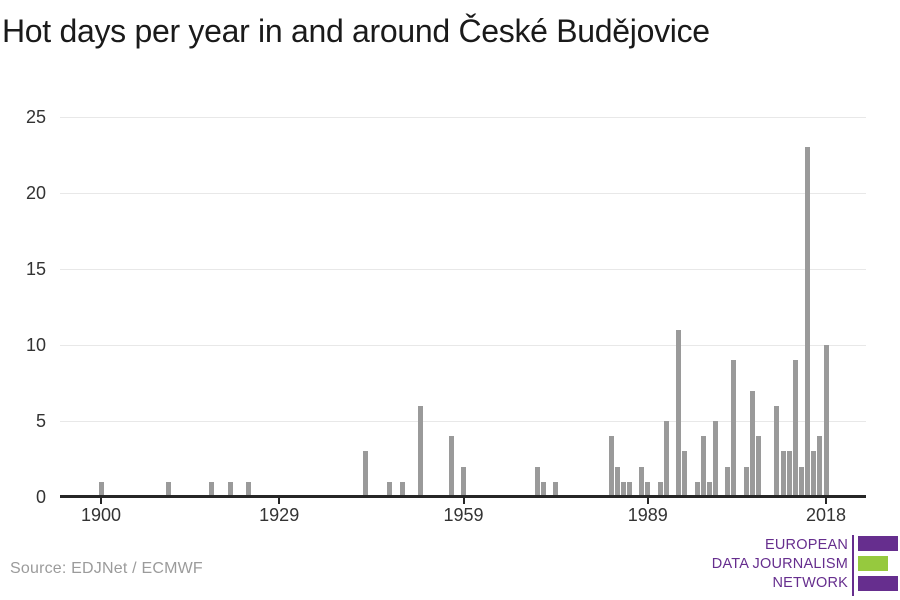  I want to click on edjnet-logo: EUROPEAN DATA JOURNALISM NETWORK, so click(770, 566).